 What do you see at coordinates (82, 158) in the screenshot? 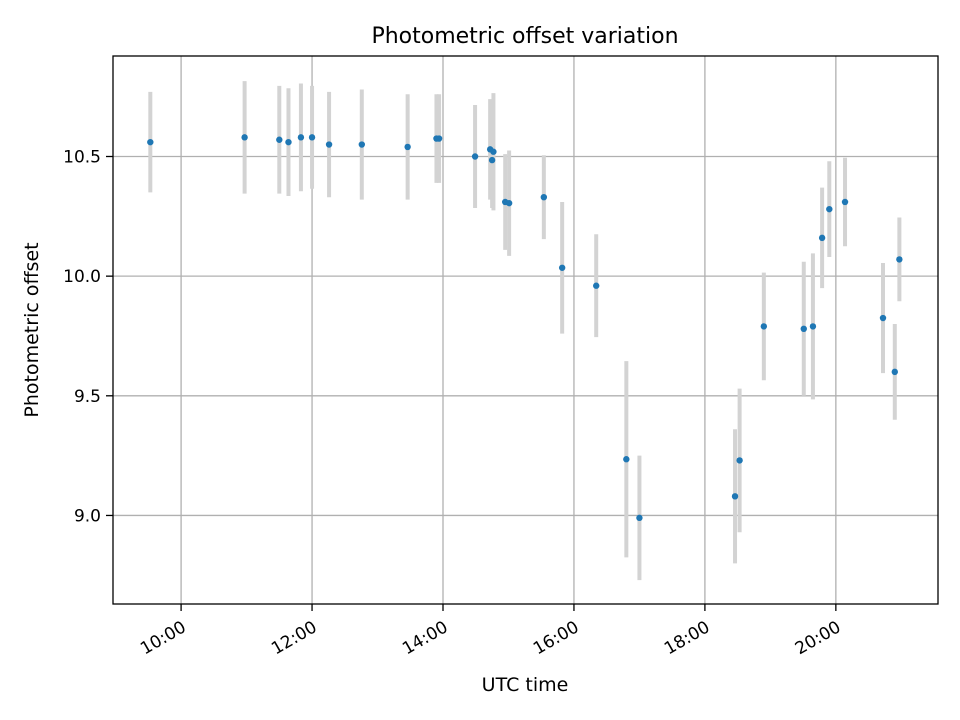
I see `y-tick-label: 10.5` at bounding box center [82, 158].